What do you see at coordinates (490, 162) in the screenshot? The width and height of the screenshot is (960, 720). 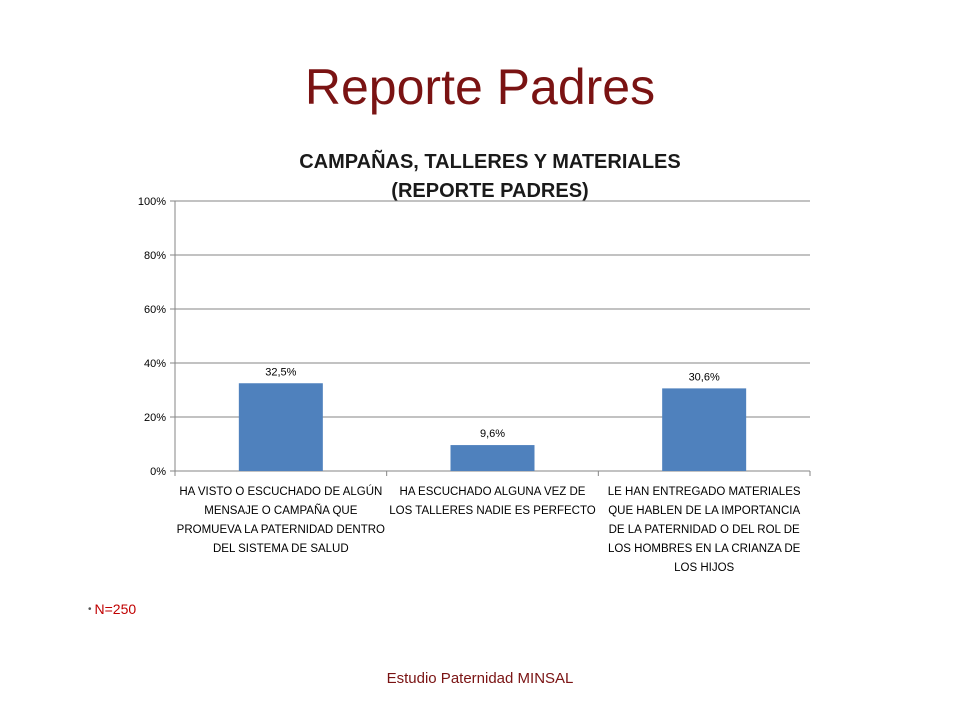 I see `chart-title-line1: CAMPAÑAS, TALLERES Y MATERIALES` at bounding box center [490, 162].